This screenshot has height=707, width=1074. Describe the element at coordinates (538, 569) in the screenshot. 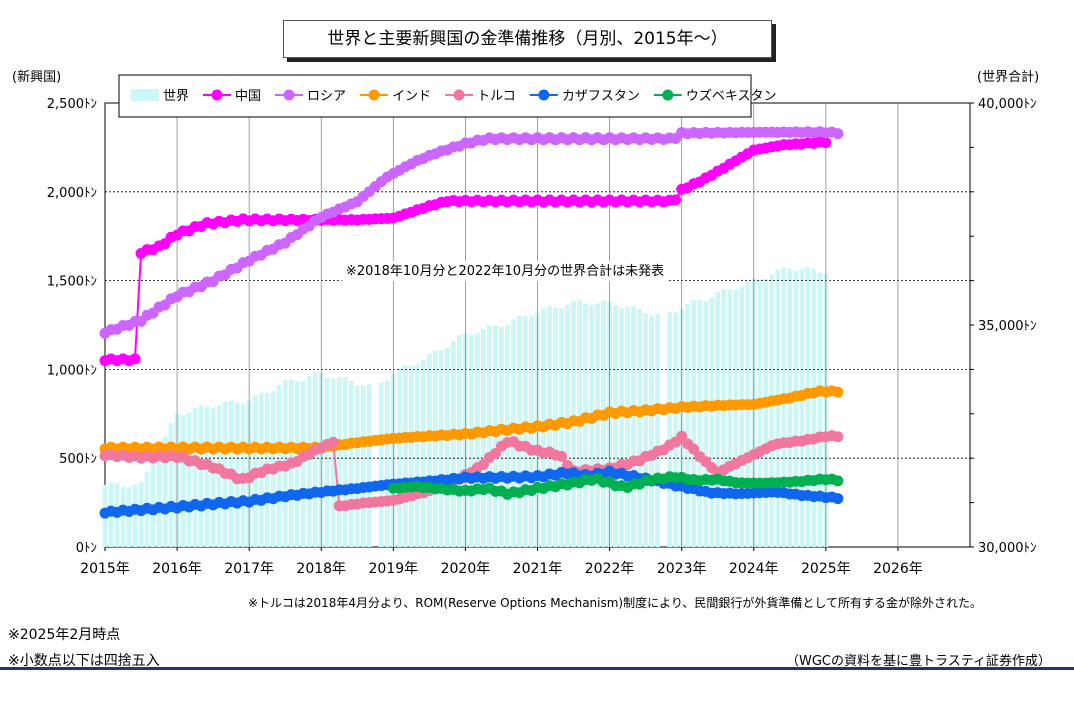

I see `x-tick-label: 2021年` at that location.